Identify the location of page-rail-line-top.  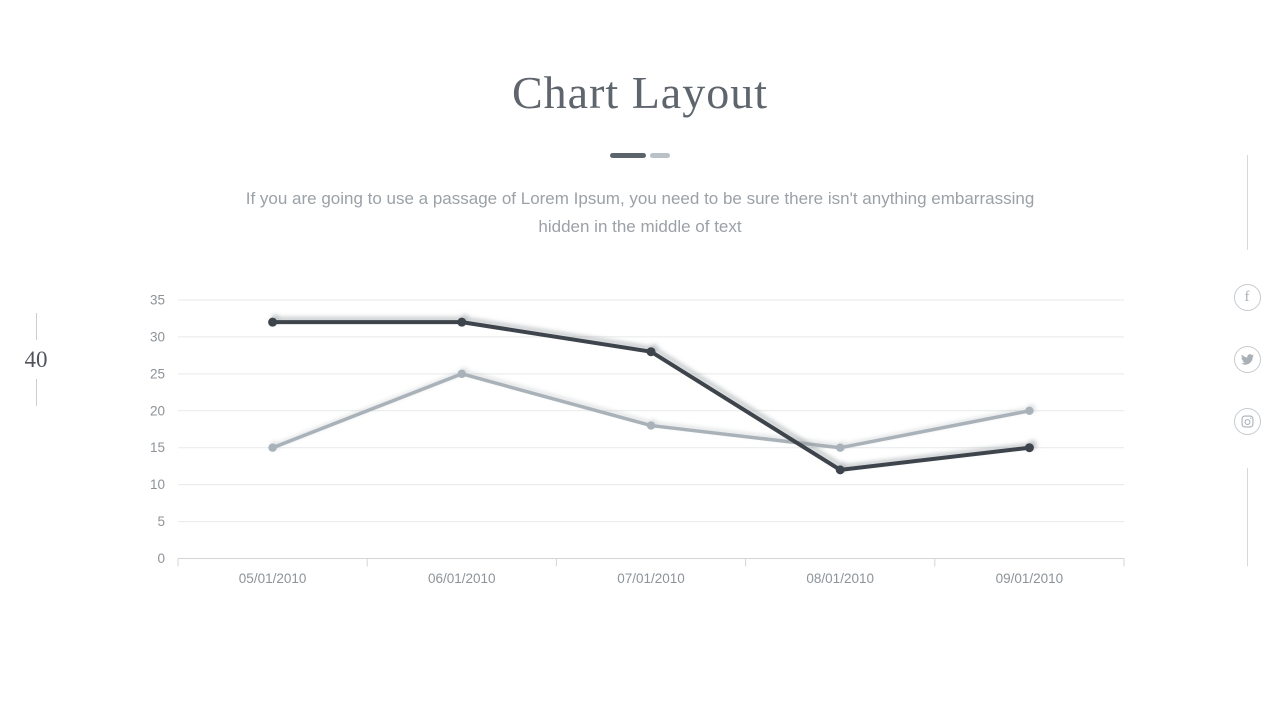
(36, 326).